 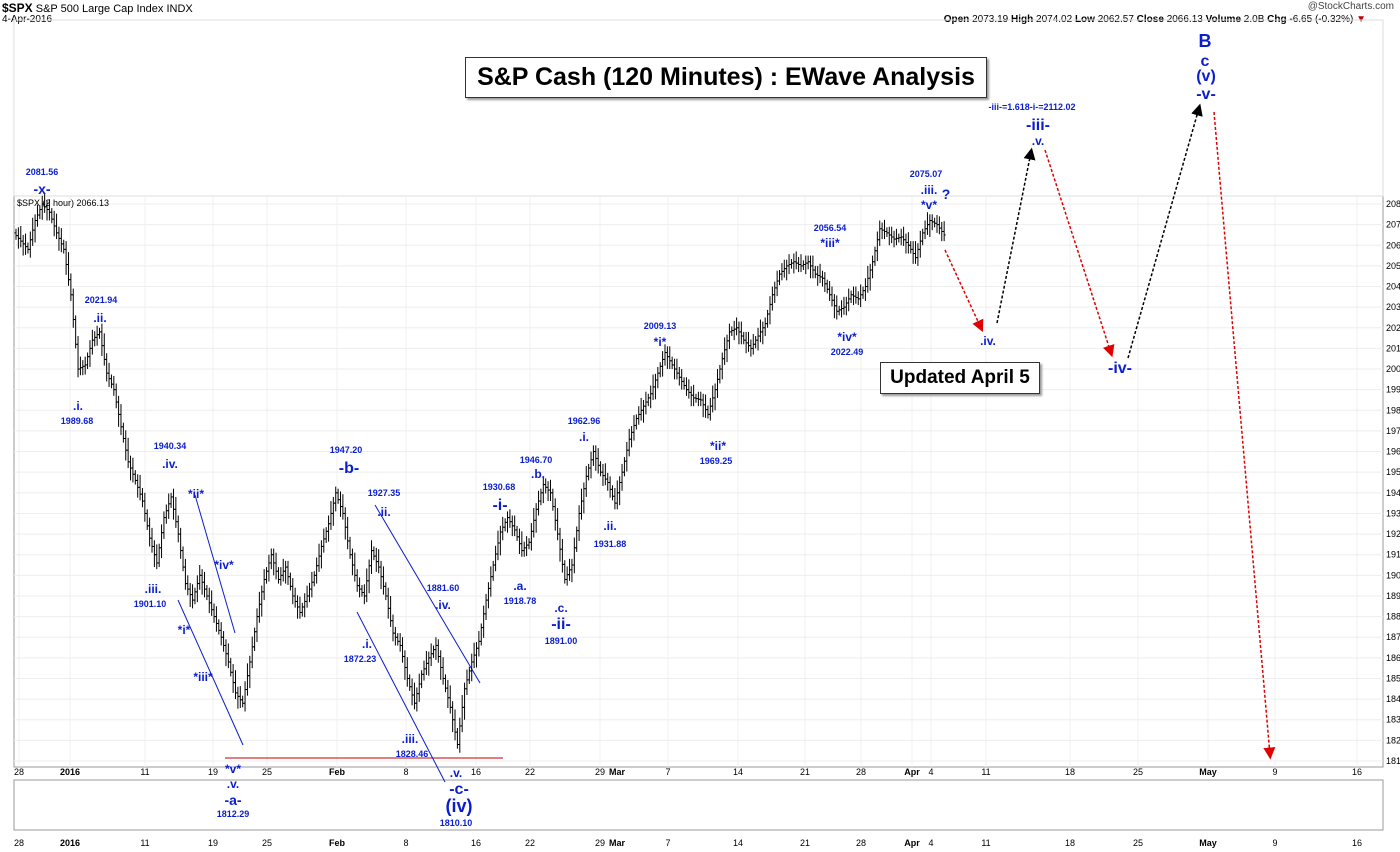 I want to click on wave-label: .iii., so click(x=153, y=589).